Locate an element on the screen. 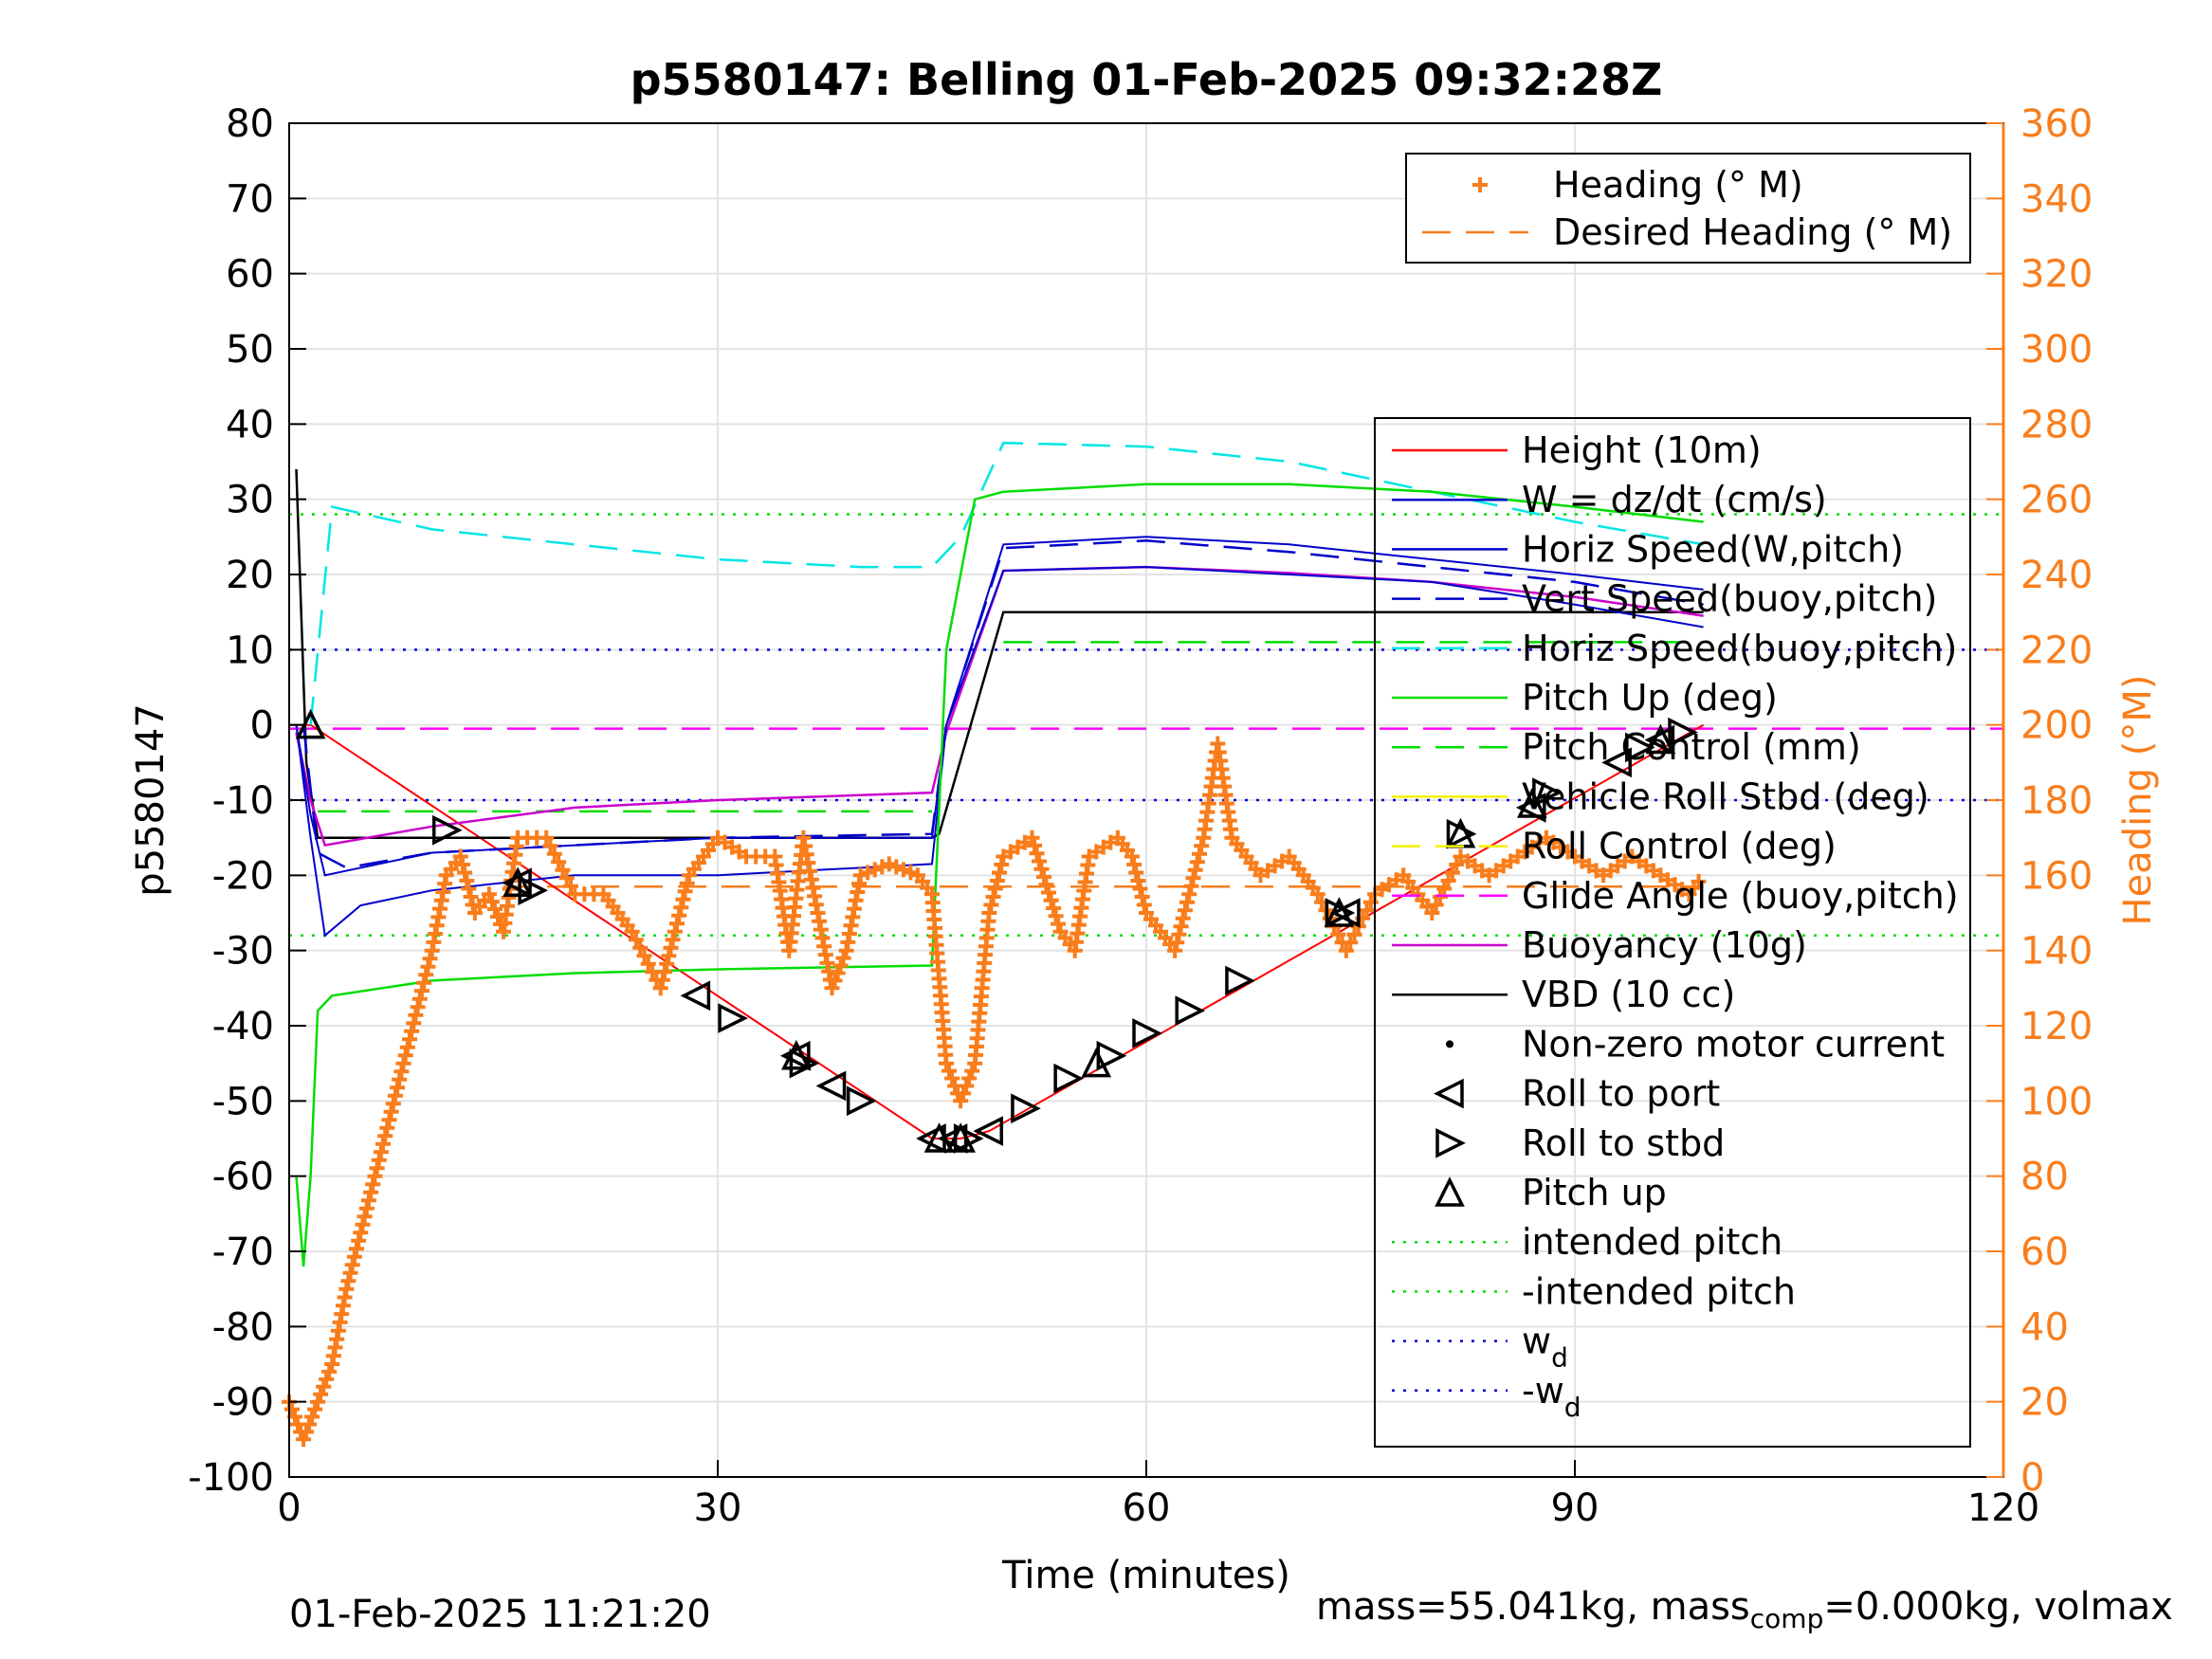  mass-suffix: =0.000kg, volmax is located at coordinates (1998, 1607).